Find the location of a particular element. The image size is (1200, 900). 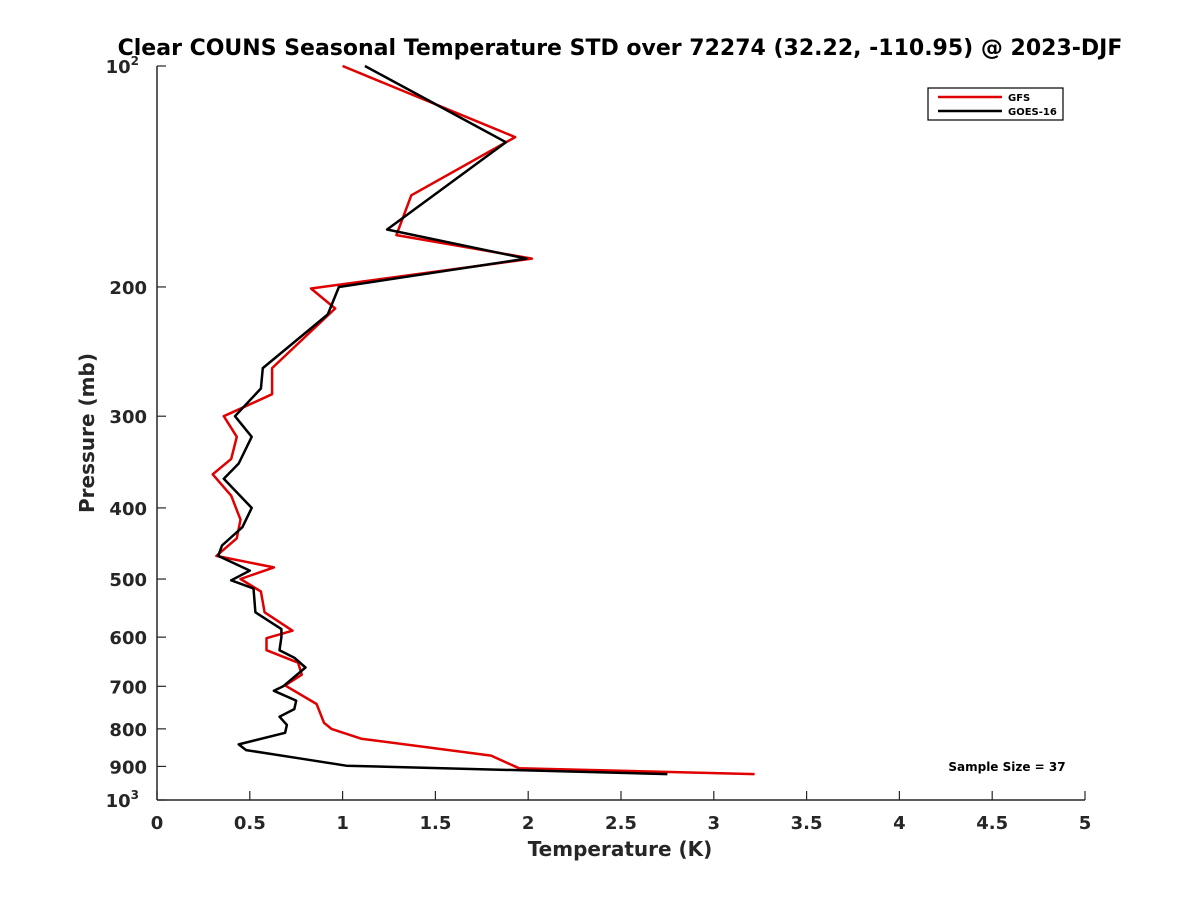

x-tick-label: 2 is located at coordinates (528, 823).